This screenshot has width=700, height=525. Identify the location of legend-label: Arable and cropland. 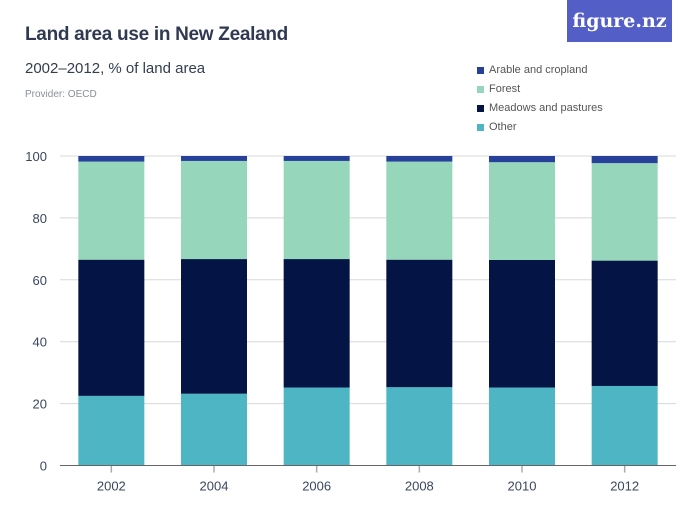
(538, 70).